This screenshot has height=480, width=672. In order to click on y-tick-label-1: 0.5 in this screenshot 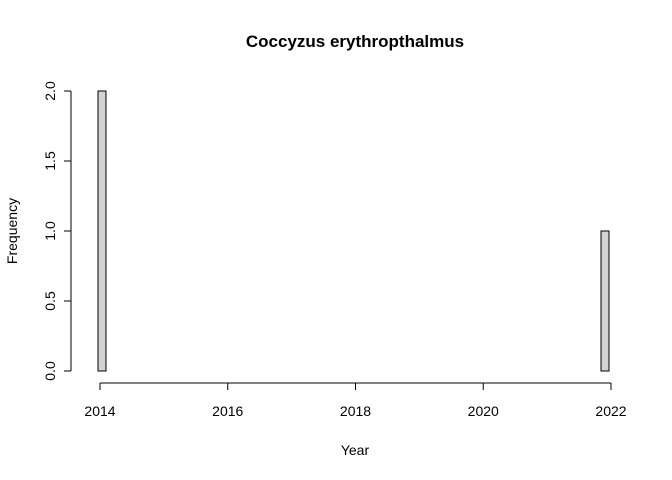, I will do `click(50, 301)`.